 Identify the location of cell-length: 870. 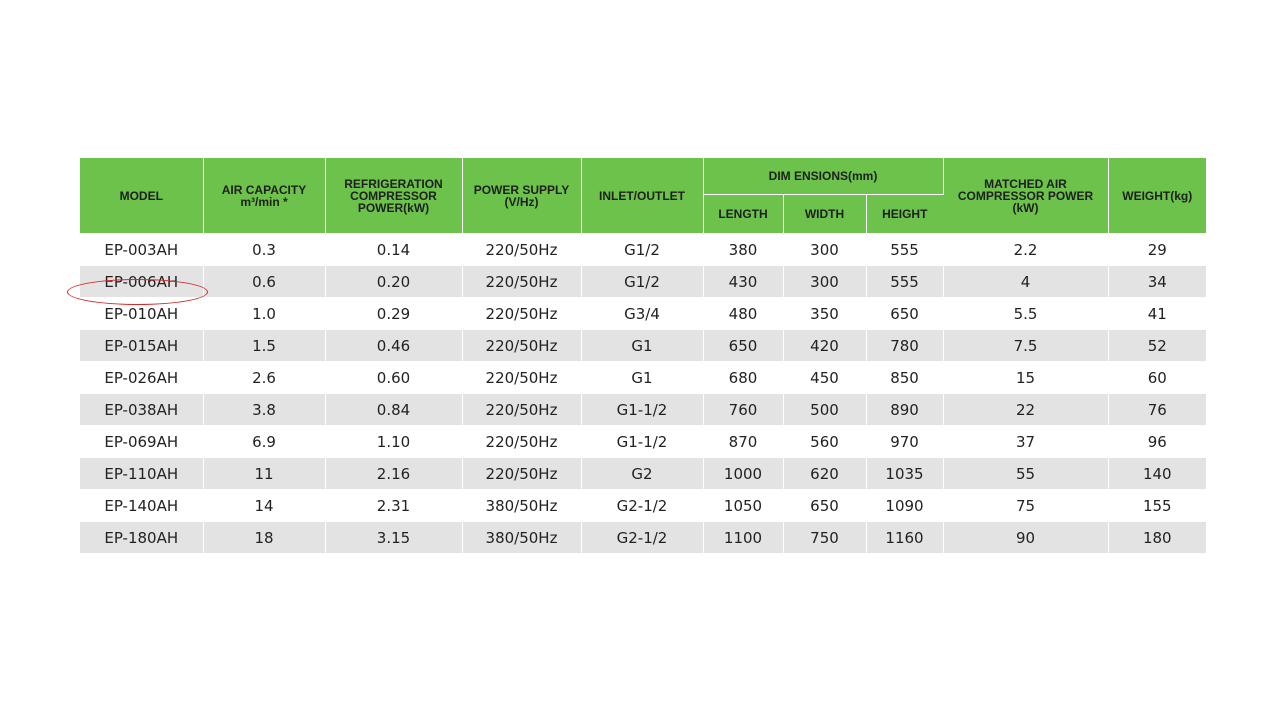
(743, 441).